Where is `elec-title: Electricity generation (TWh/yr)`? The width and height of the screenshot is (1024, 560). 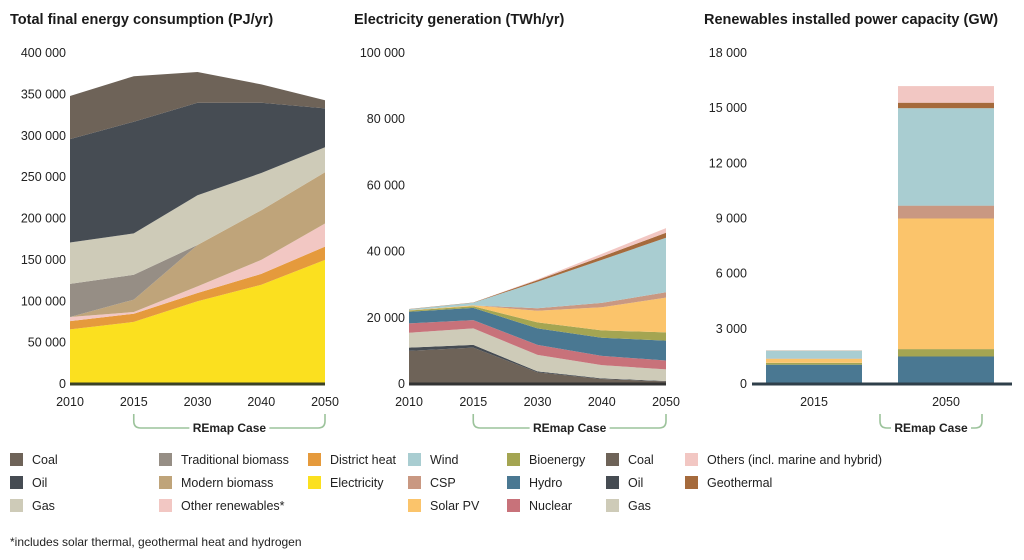
elec-title: Electricity generation (TWh/yr) is located at coordinates (459, 20).